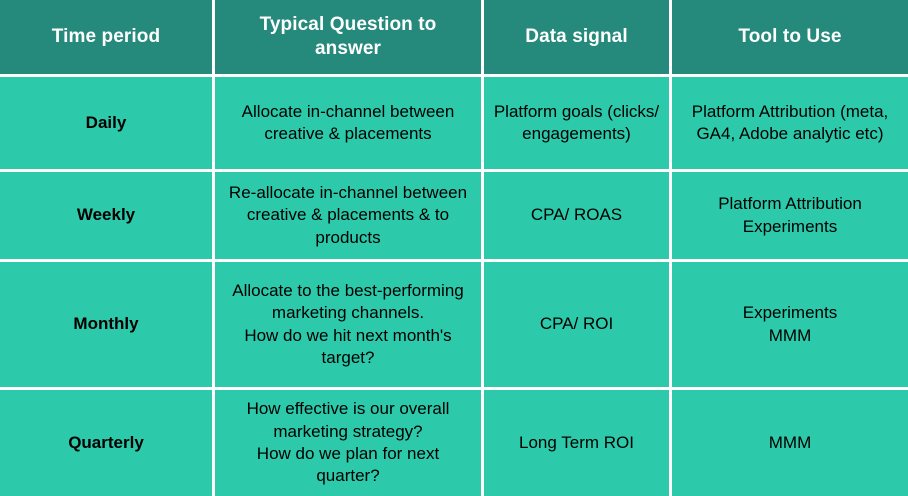 The height and width of the screenshot is (496, 908). Describe the element at coordinates (107, 326) in the screenshot. I see `cell-time-period: Monthly` at that location.